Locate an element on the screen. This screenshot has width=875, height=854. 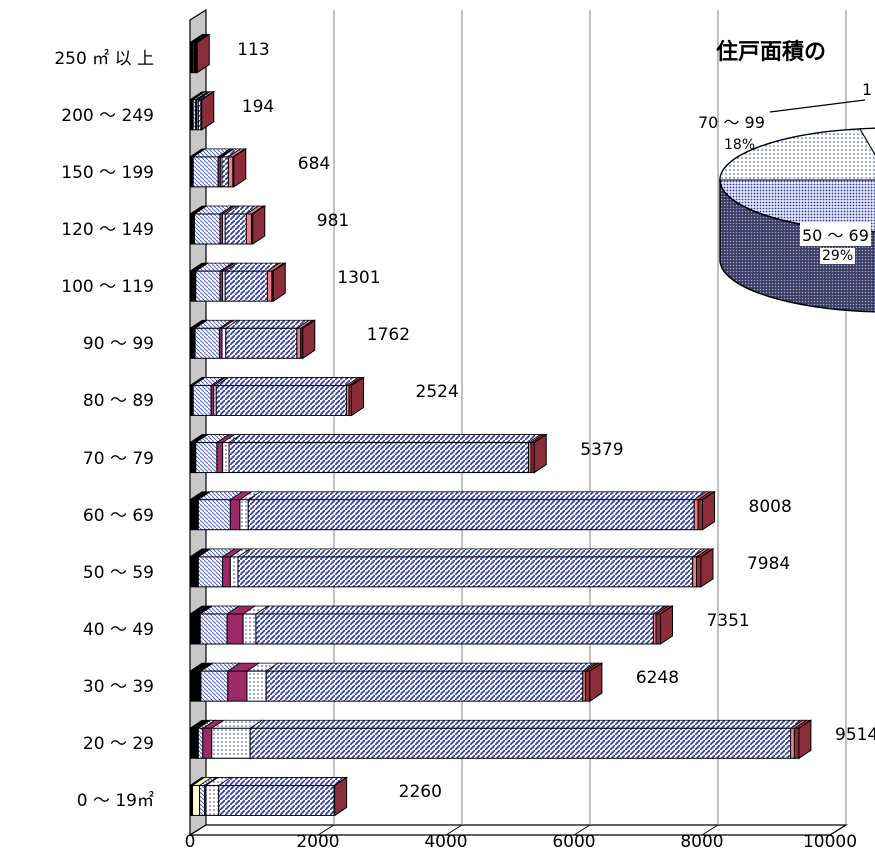
pie-chart is located at coordinates (797, 206).